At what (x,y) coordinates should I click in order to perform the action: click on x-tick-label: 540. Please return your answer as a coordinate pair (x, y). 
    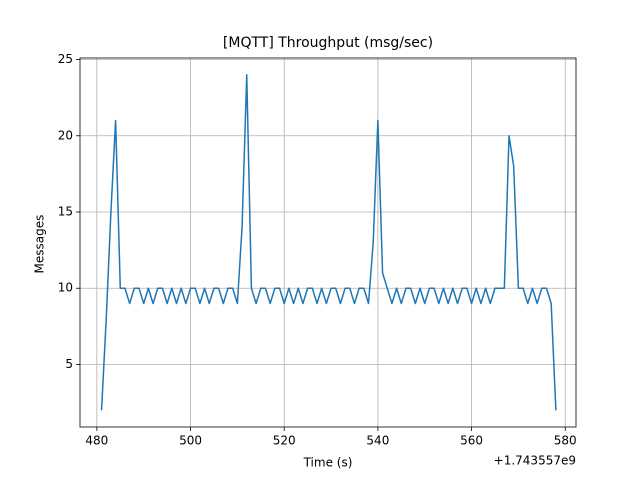
    Looking at the image, I should click on (377, 441).